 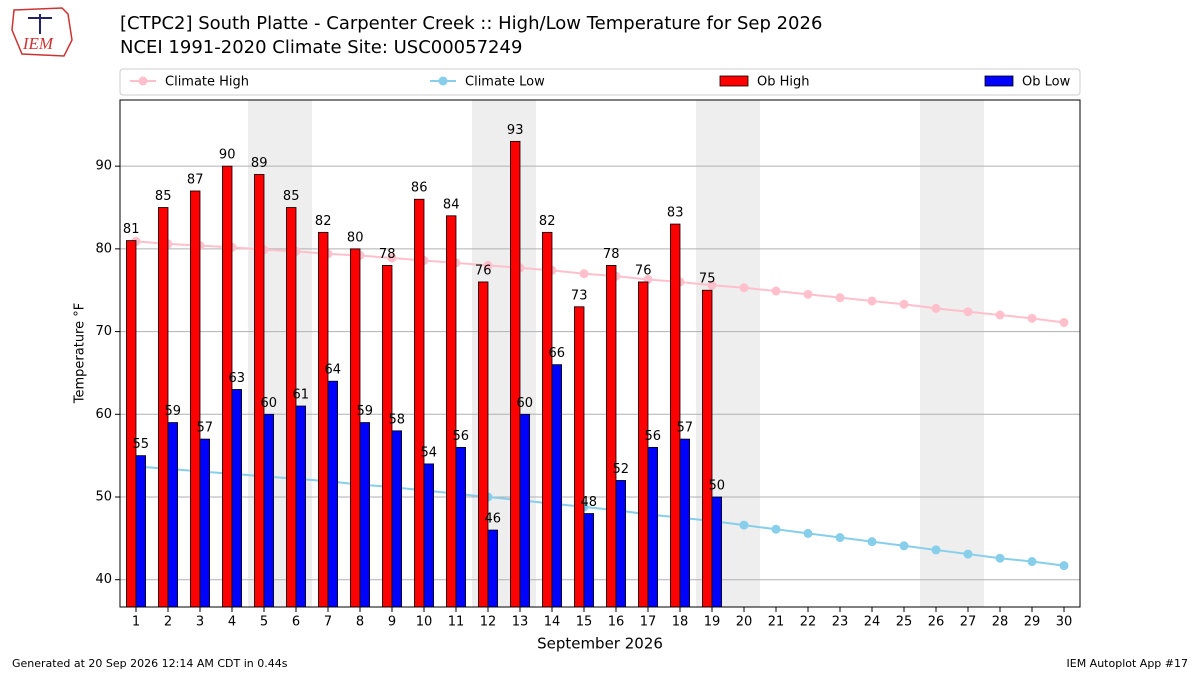 What do you see at coordinates (103, 331) in the screenshot?
I see `y-tick-label: 70` at bounding box center [103, 331].